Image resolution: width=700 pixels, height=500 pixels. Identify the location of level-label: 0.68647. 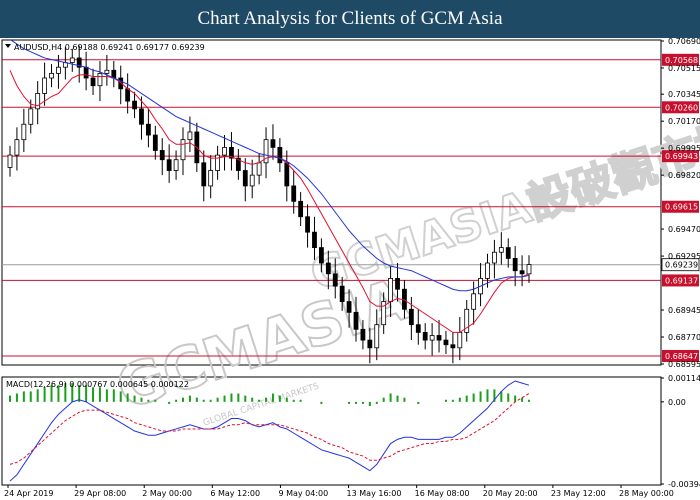
(681, 356).